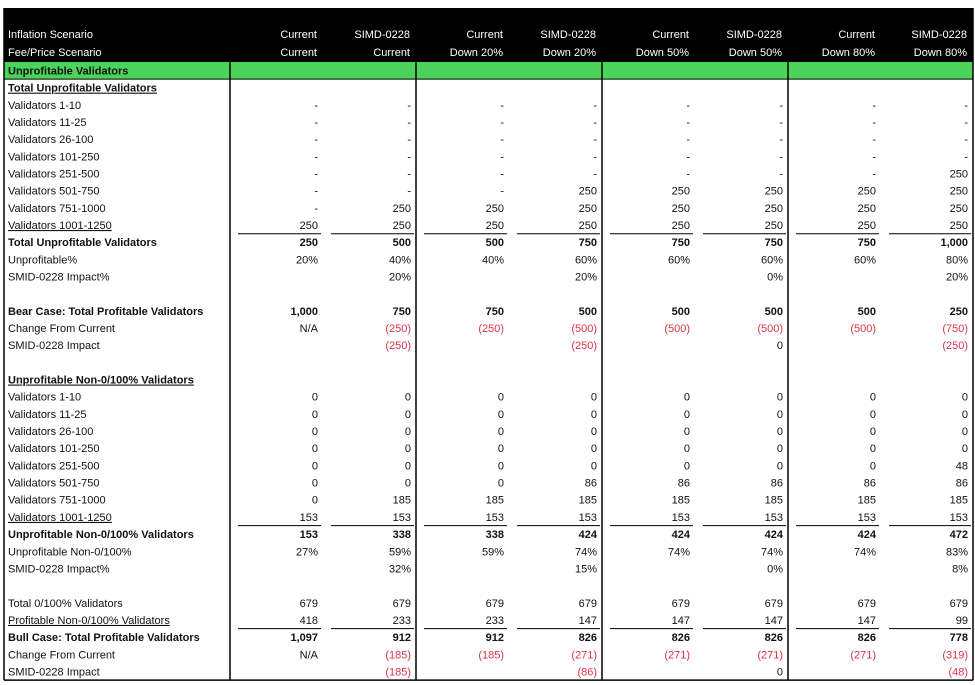  What do you see at coordinates (588, 535) in the screenshot?
I see `cell: 424` at bounding box center [588, 535].